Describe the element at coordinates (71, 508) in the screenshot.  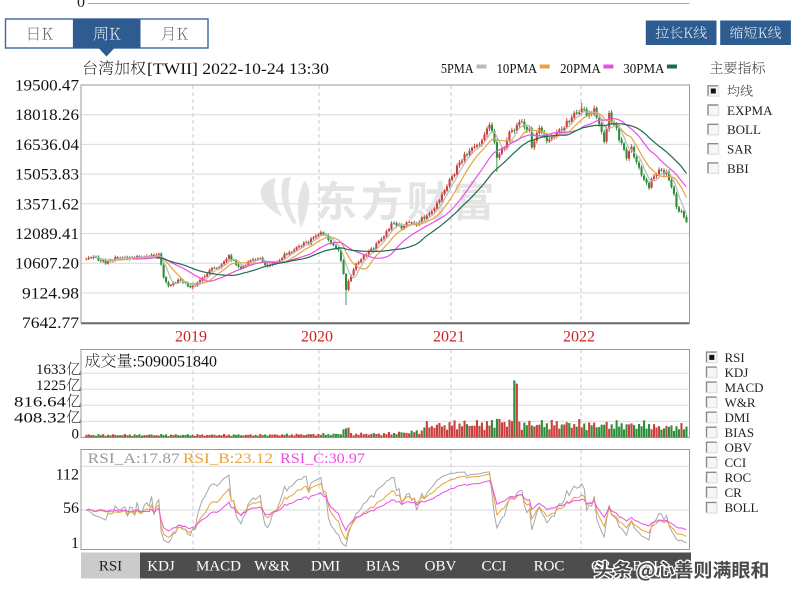
I see `svg-text: 56` at that location.